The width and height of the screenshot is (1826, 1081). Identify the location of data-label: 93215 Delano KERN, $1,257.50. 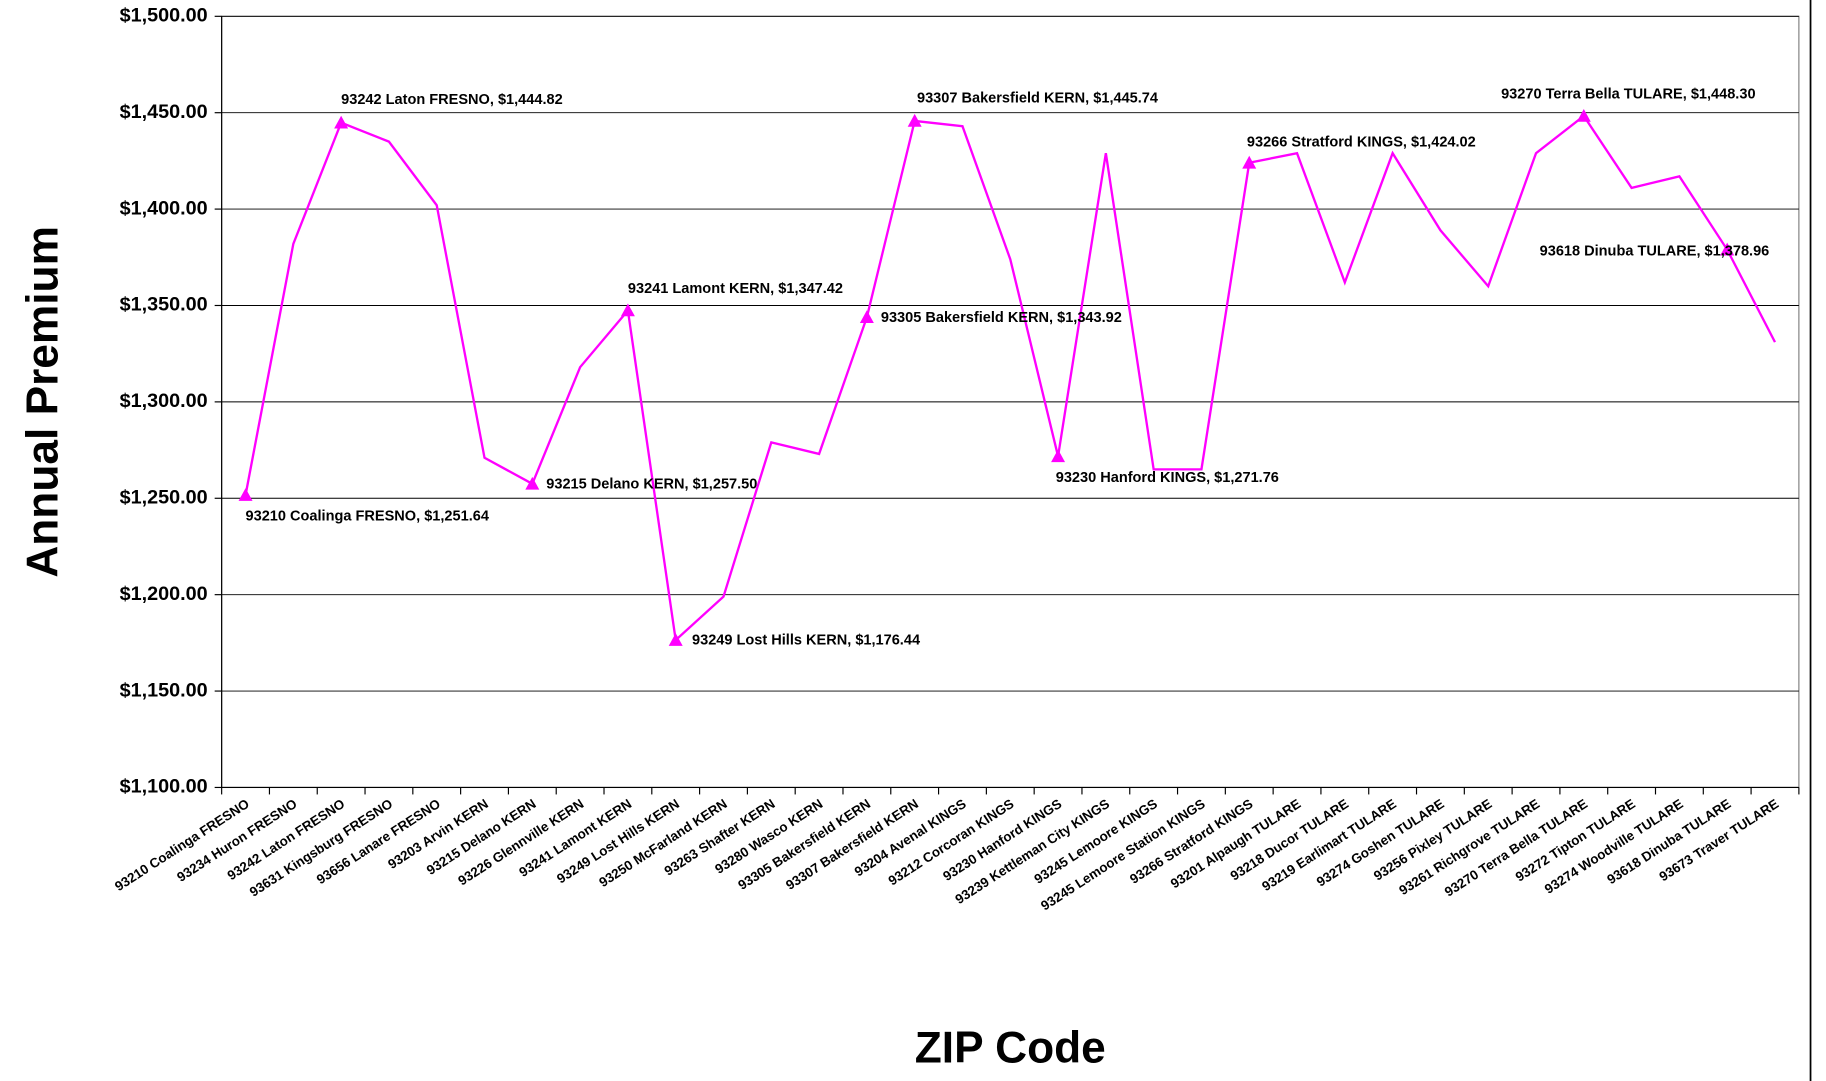
(651, 484).